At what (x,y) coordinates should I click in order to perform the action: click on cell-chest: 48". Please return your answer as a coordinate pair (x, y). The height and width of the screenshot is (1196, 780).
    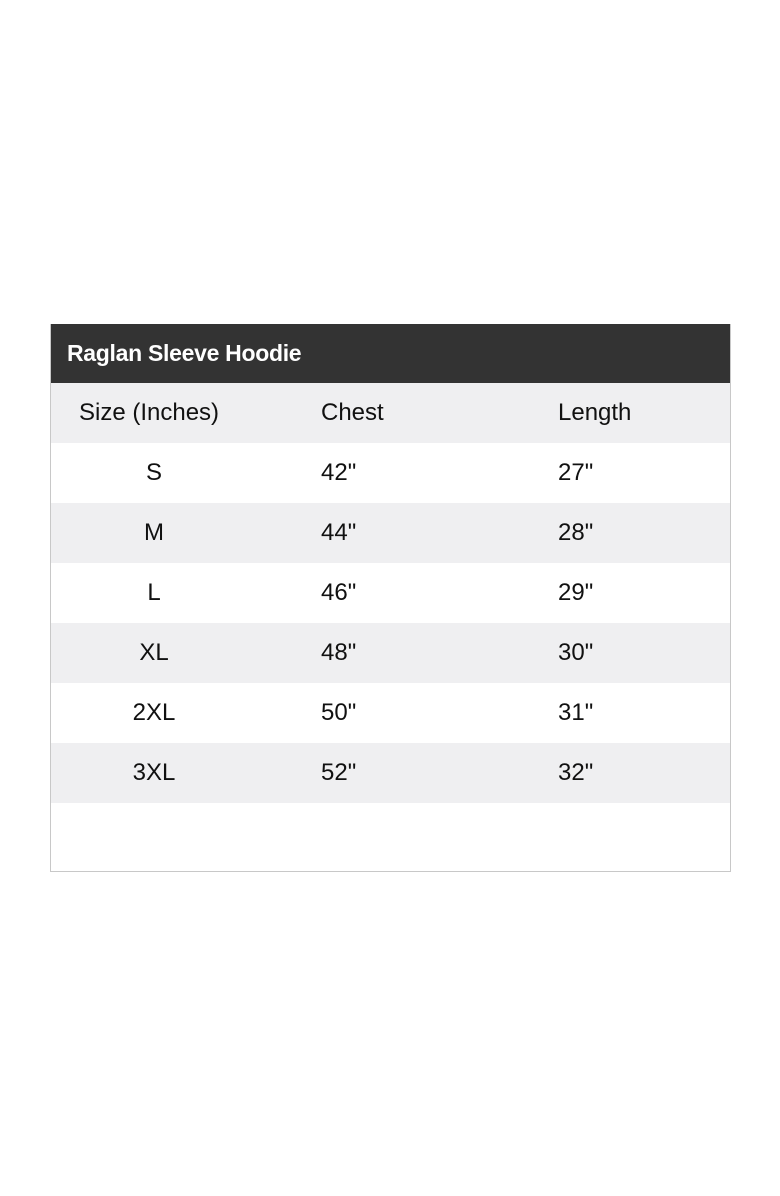
    Looking at the image, I should click on (339, 652).